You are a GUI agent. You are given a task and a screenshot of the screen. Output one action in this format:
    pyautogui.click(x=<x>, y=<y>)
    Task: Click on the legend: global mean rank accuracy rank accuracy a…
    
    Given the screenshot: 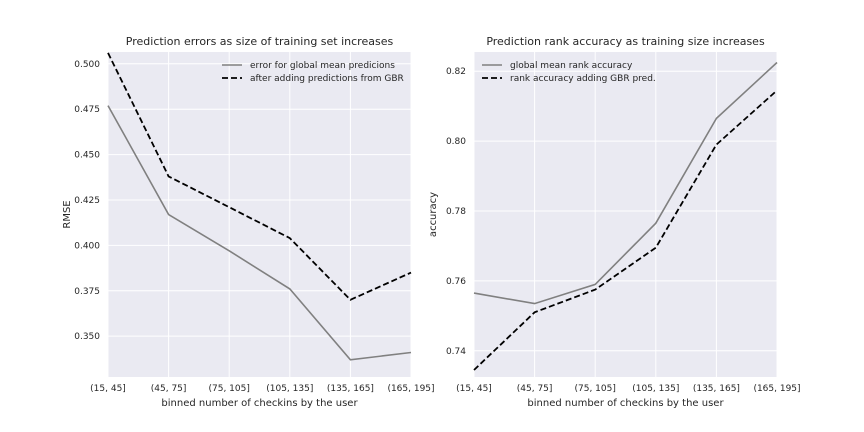 What is the action you would take?
    pyautogui.click(x=569, y=72)
    